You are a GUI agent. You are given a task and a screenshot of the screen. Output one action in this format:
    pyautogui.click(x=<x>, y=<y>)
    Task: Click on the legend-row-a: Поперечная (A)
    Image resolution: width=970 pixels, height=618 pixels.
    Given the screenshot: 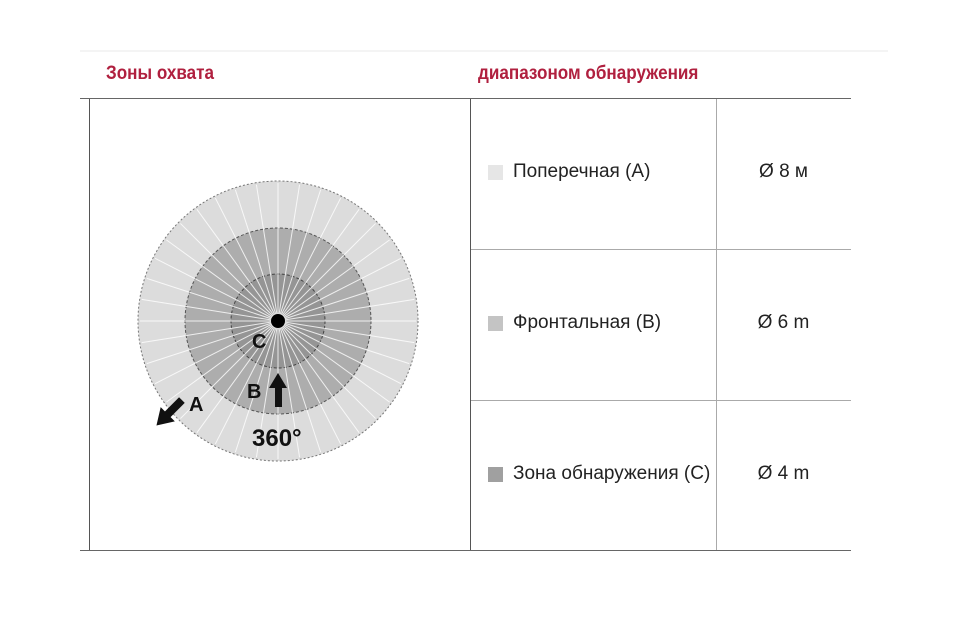 What is the action you would take?
    pyautogui.click(x=569, y=172)
    